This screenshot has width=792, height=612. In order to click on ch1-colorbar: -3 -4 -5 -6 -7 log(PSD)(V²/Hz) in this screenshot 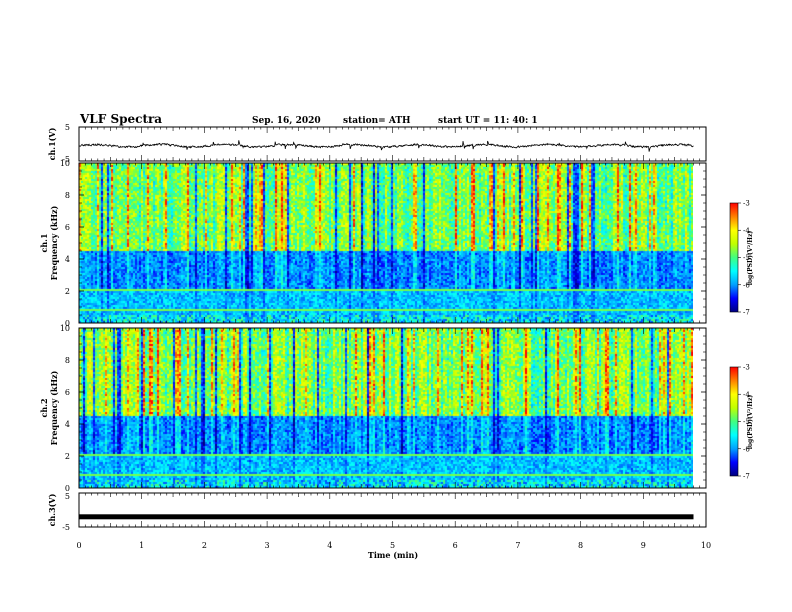, I will do `click(741, 258)`.